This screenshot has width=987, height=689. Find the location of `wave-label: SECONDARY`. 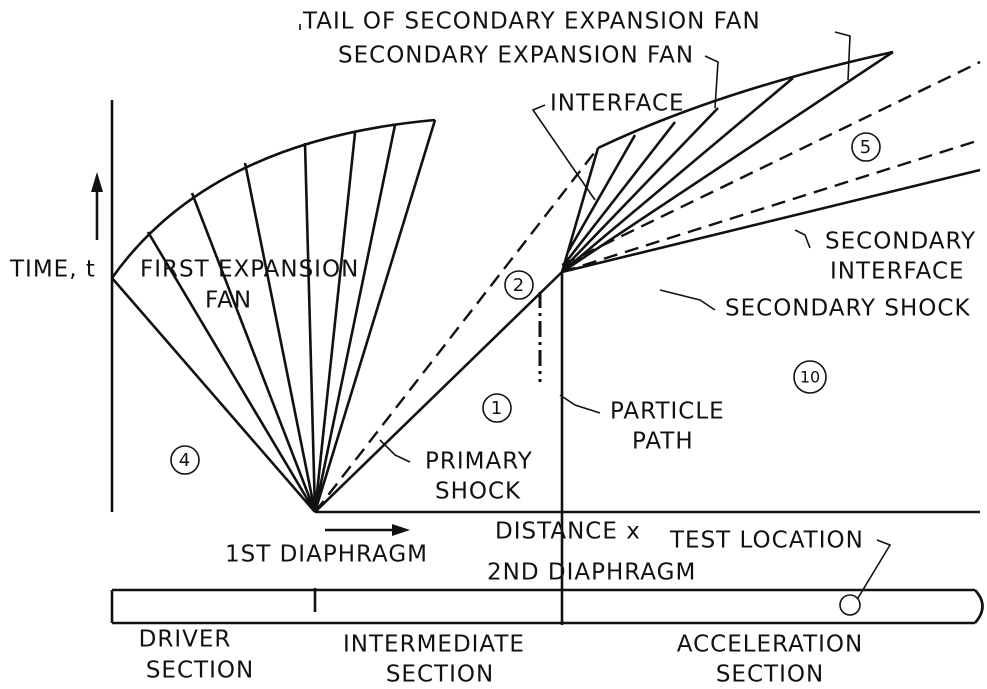

wave-label: SECONDARY is located at coordinates (900, 242).